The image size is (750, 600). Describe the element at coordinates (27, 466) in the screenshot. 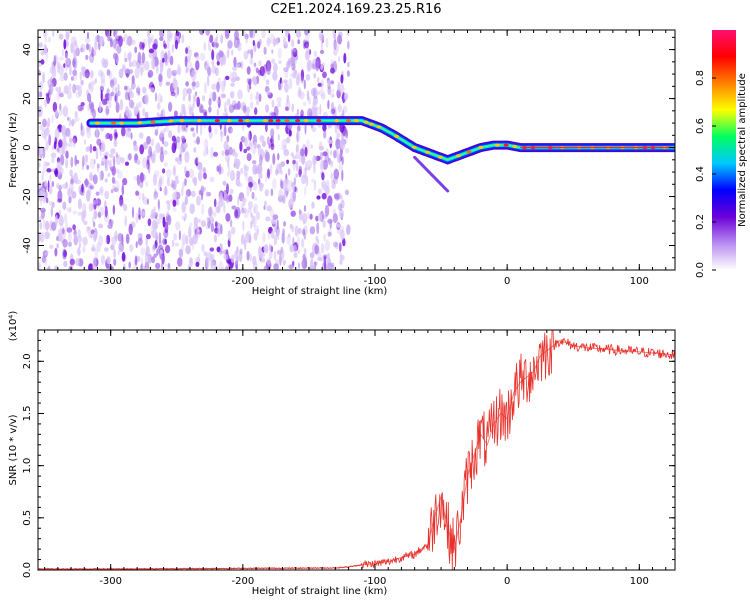

I see `bottom-ytick-label: 1.0` at that location.